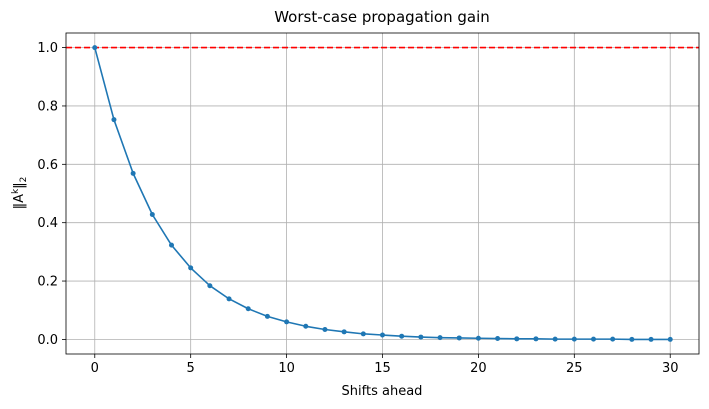 Image resolution: width=709 pixels, height=409 pixels. Describe the element at coordinates (16, 191) in the screenshot. I see `y-axis-label-sup: k` at that location.